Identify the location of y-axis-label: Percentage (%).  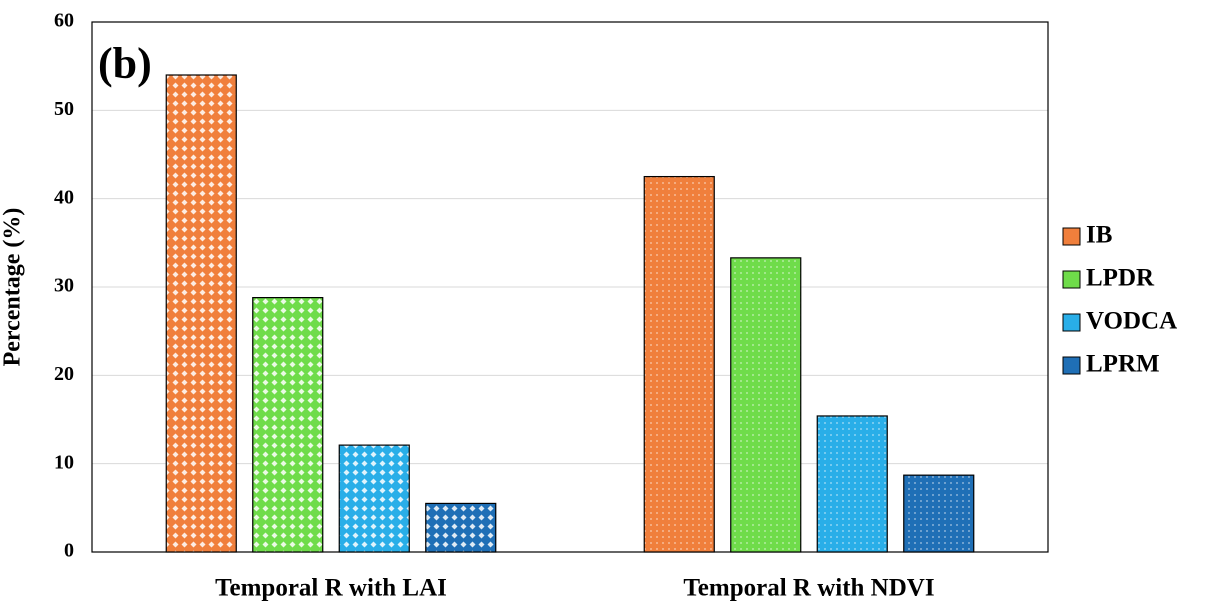
(13, 287).